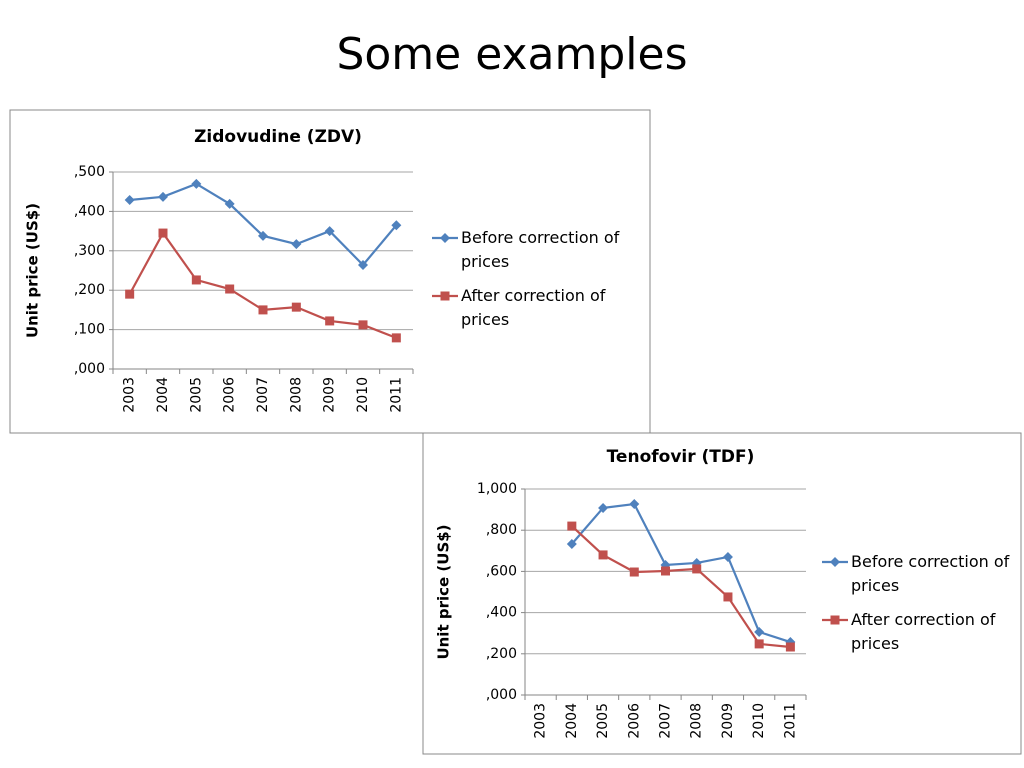 This screenshot has height=768, width=1024. What do you see at coordinates (89, 251) in the screenshot?
I see `y-tick-label: ,300` at bounding box center [89, 251].